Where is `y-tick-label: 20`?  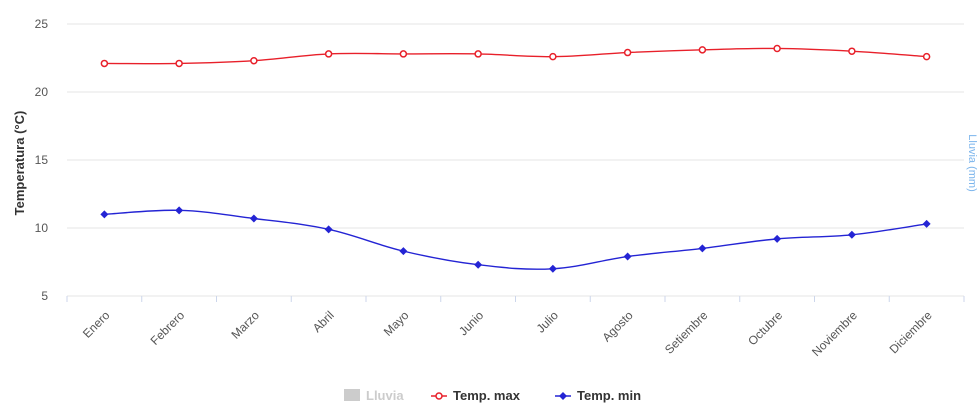
y-tick-label: 20 is located at coordinates (42, 92).